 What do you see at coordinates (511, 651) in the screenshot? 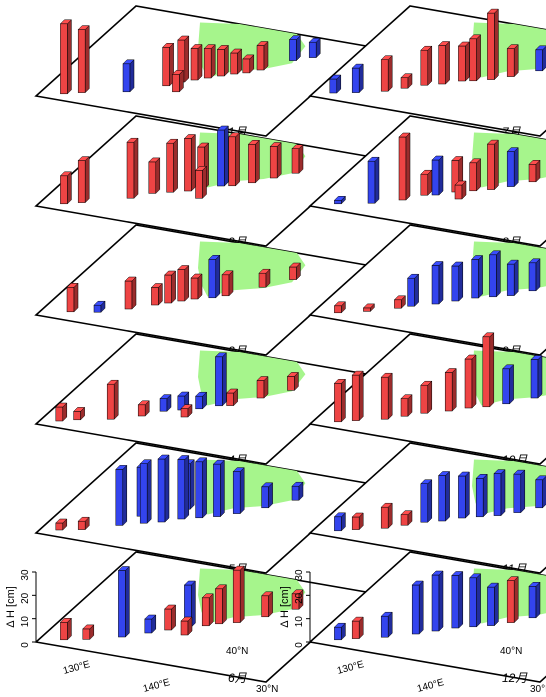
I see `y-tick-label: 40°N` at bounding box center [511, 651].